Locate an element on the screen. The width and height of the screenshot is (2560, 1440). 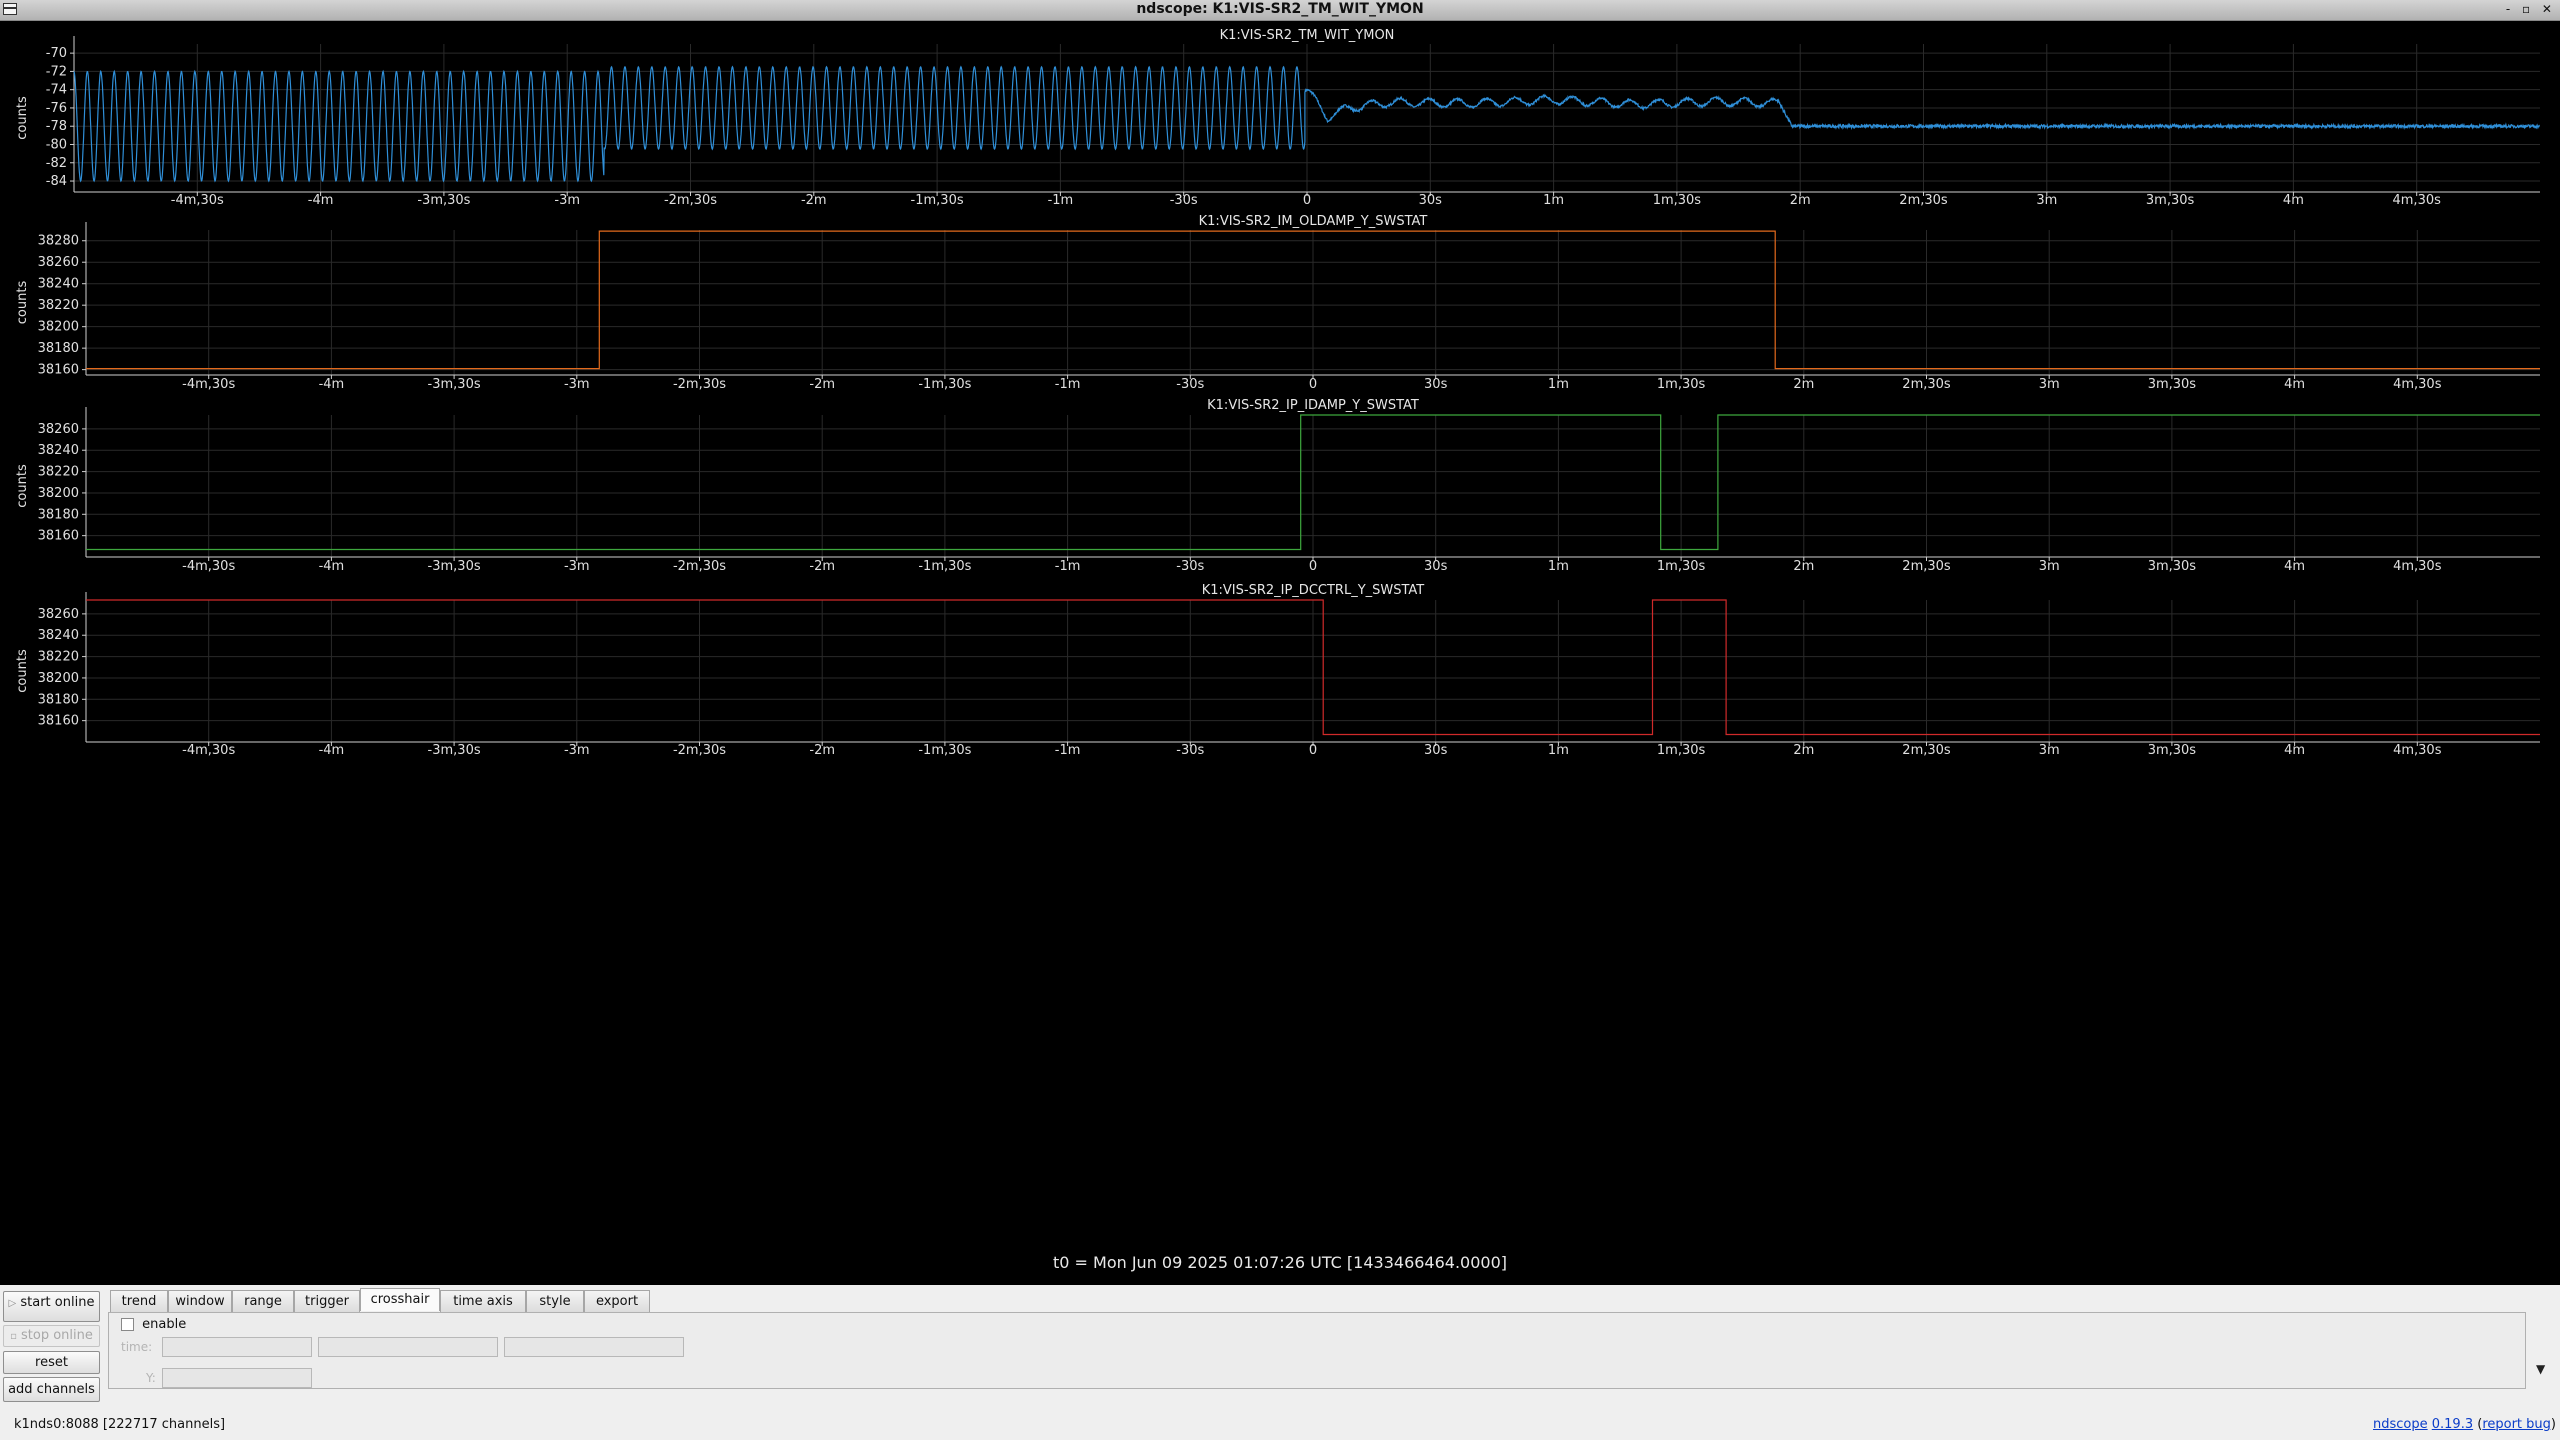
reset-button: reset is located at coordinates (51, 1362).